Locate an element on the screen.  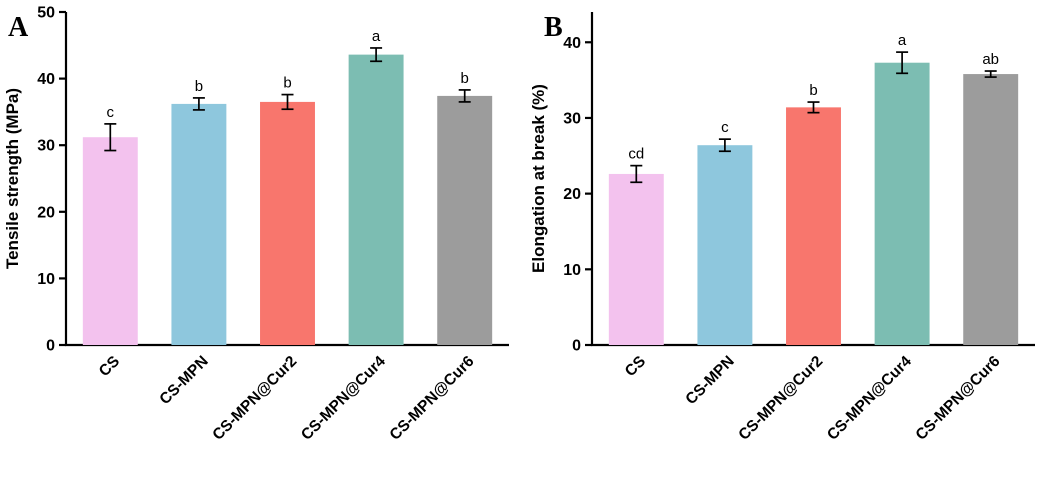
panel-label: B is located at coordinates (553, 27).